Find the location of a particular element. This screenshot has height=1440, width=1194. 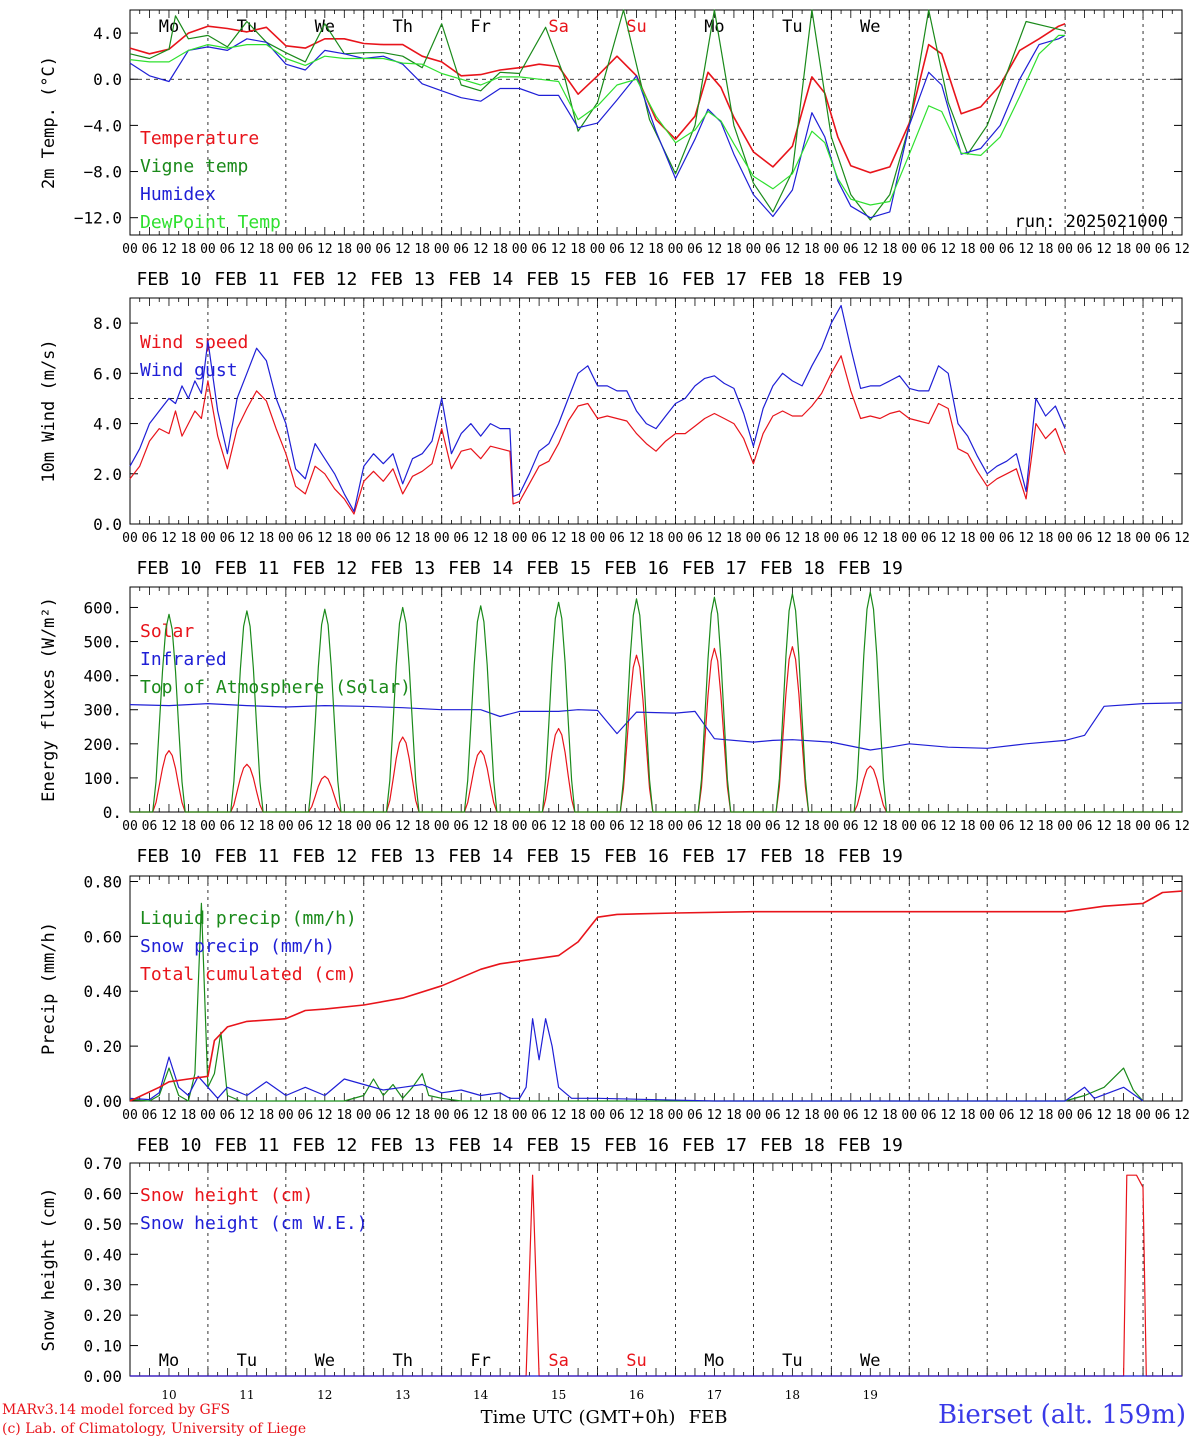

day-number-label: 10 is located at coordinates (168, 1395).